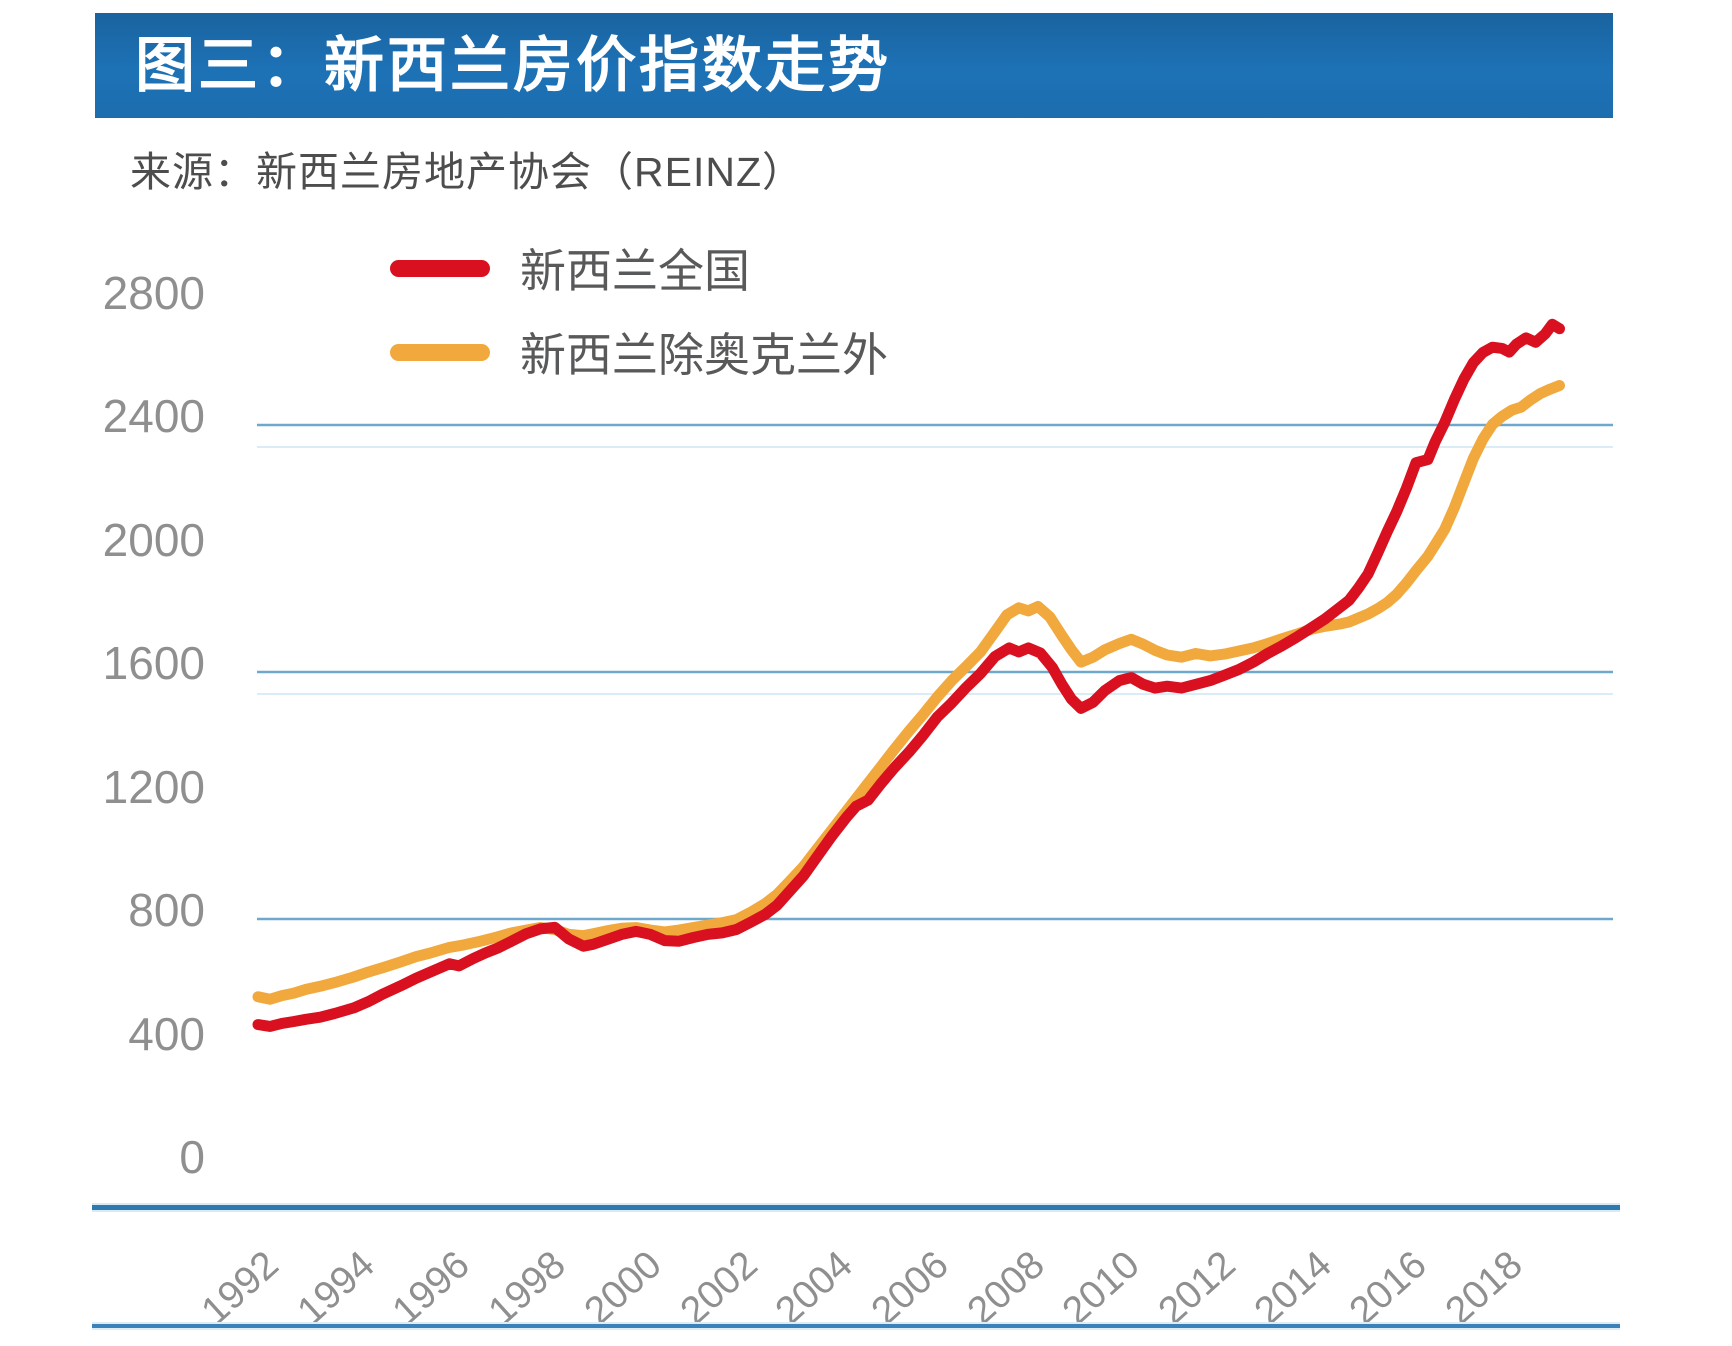 The height and width of the screenshot is (1346, 1732). I want to click on y-axis-label-0: 0, so click(192, 1157).